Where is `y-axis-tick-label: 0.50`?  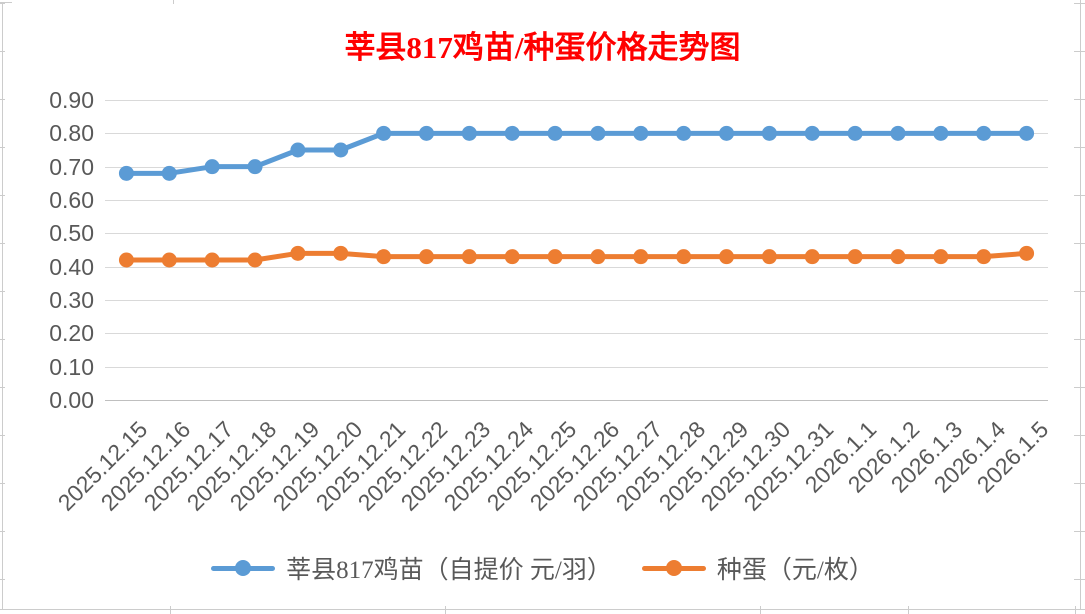 y-axis-tick-label: 0.50 is located at coordinates (71, 233).